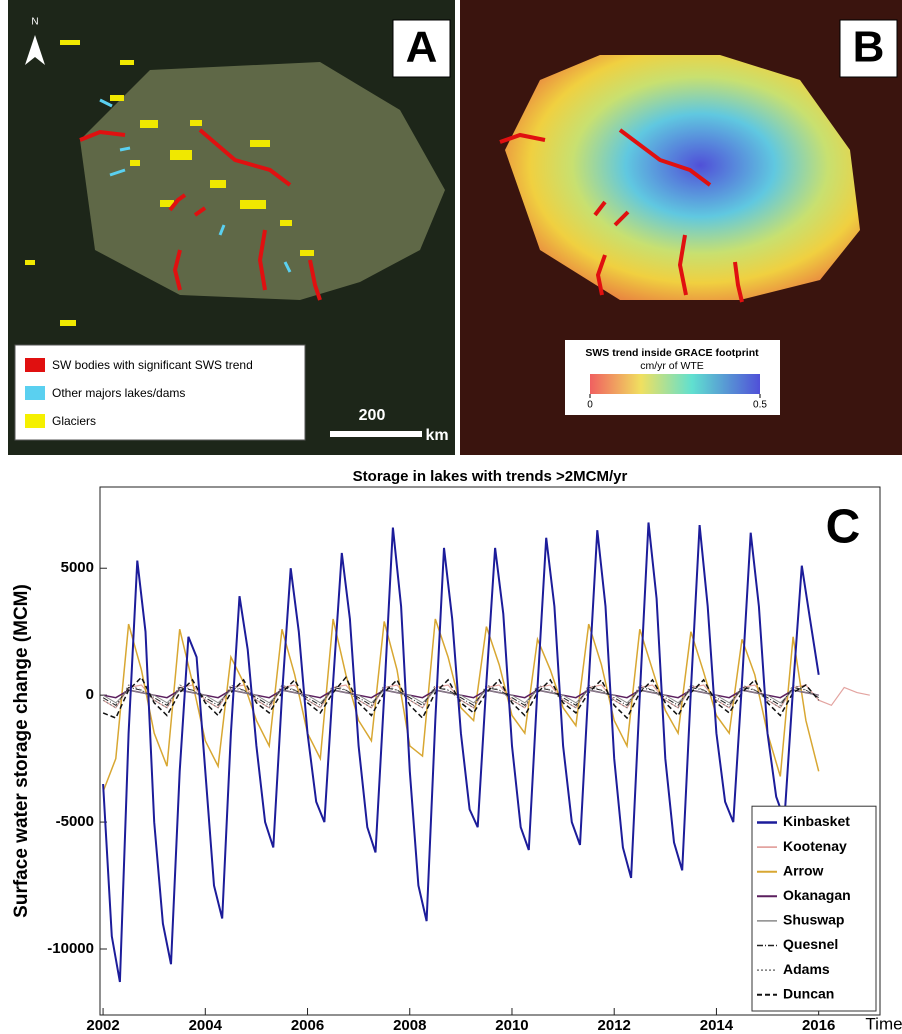 Image resolution: width=902 pixels, height=1034 pixels. I want to click on legend-label: Arrow, so click(803, 870).